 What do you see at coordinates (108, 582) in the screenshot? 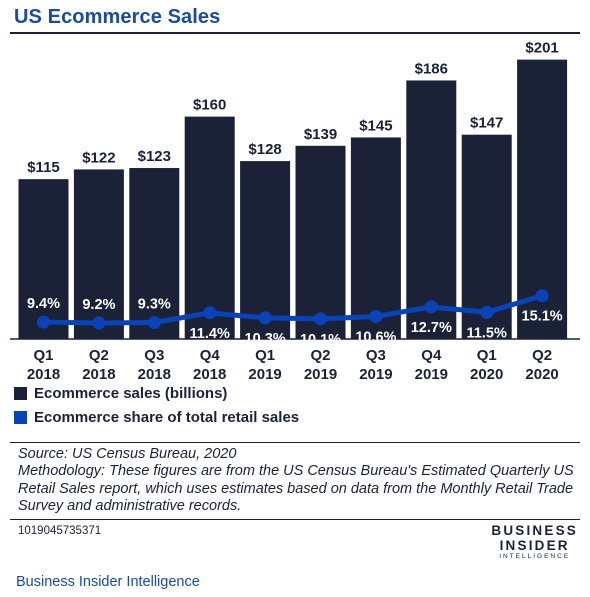
I see `footer-link: Business Insider Intelligence` at bounding box center [108, 582].